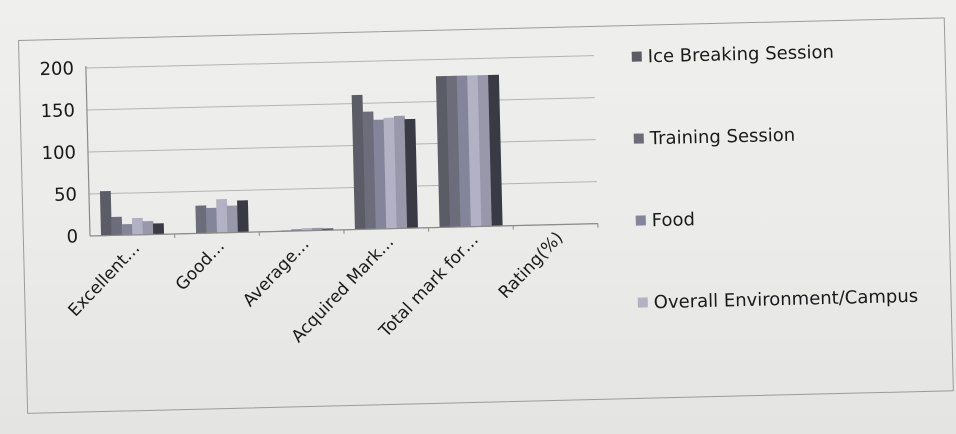 The image size is (956, 434). What do you see at coordinates (57, 111) in the screenshot?
I see `y-tick-label: 150` at bounding box center [57, 111].